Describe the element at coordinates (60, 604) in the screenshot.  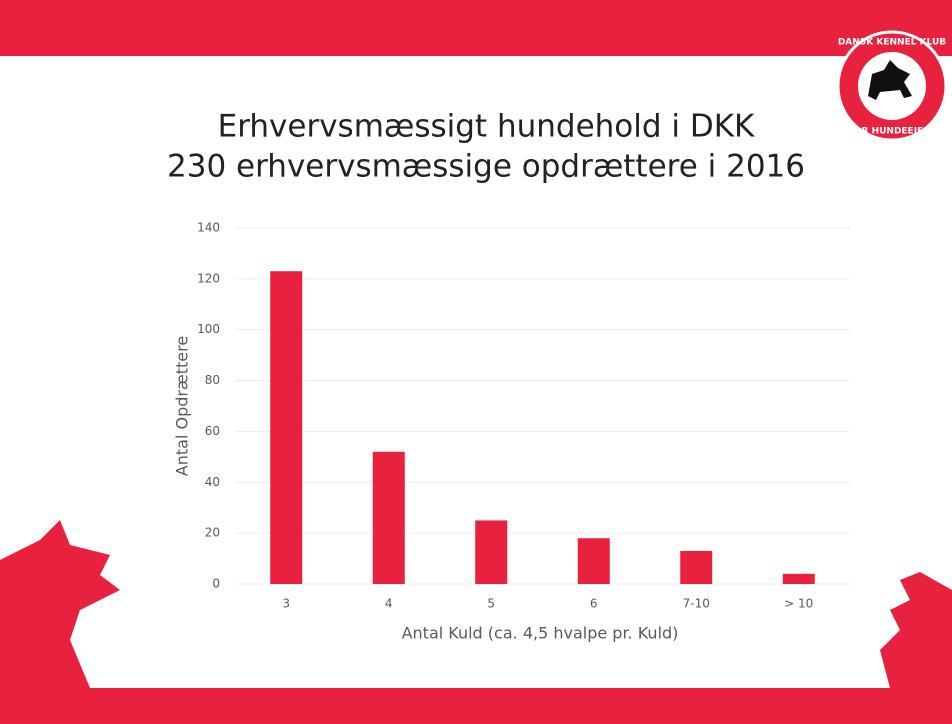
I see `dog-silhouette-left` at that location.